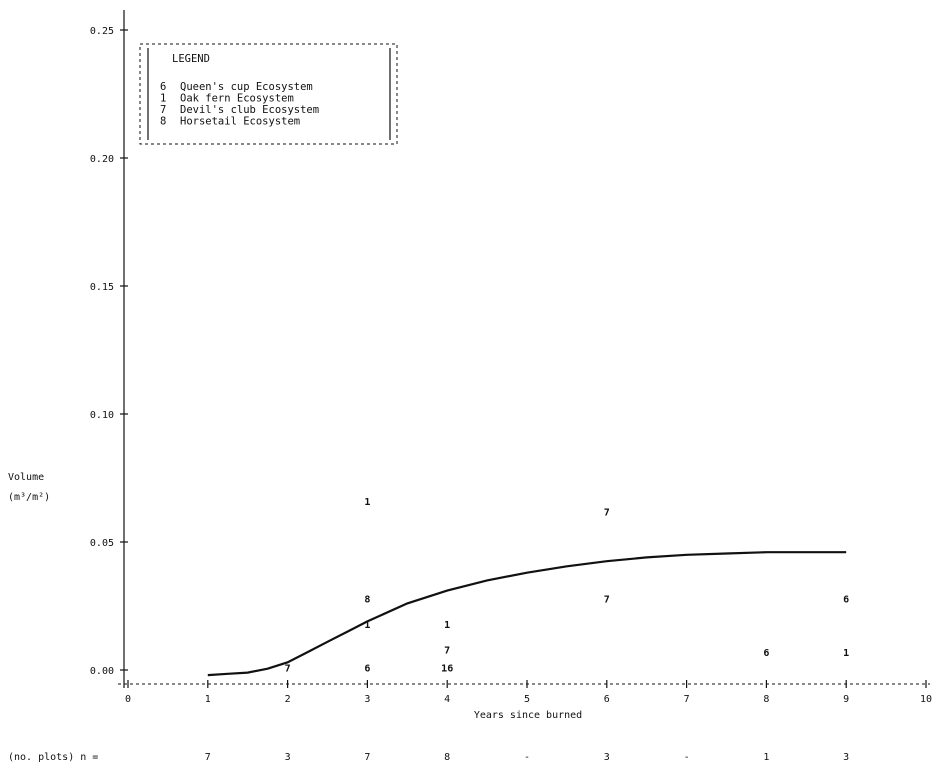 This screenshot has height=768, width=934. I want to click on legend-symbol: 6, so click(163, 87).